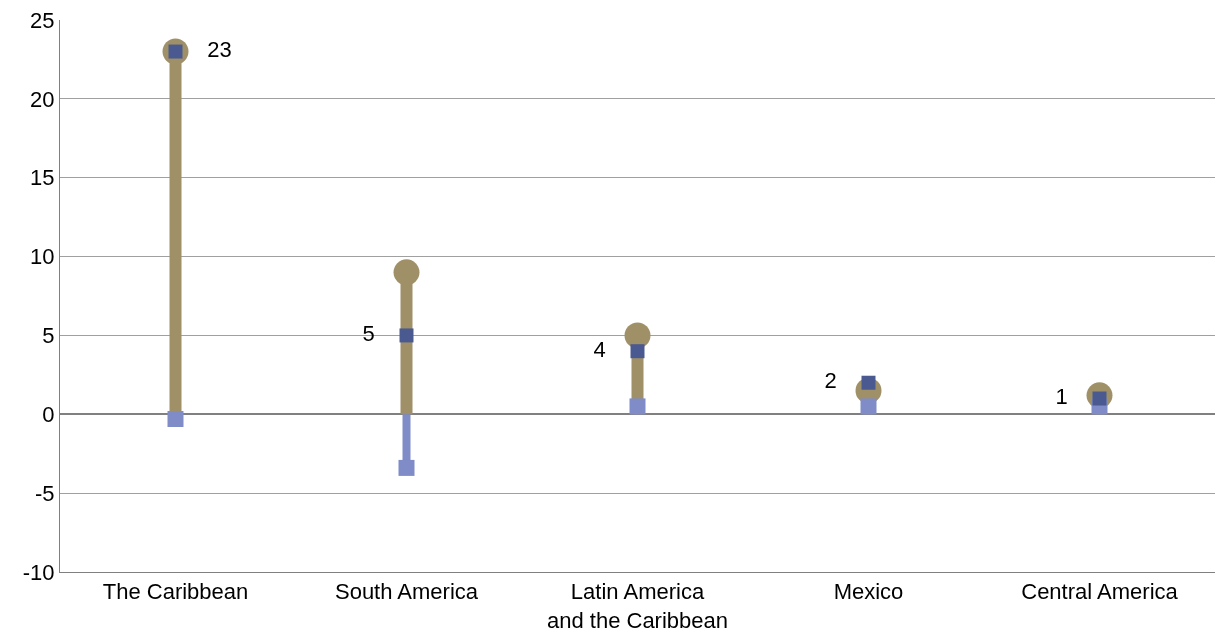 Image resolution: width=1223 pixels, height=642 pixels. Describe the element at coordinates (868, 592) in the screenshot. I see `x-tick-label: Mexico` at that location.